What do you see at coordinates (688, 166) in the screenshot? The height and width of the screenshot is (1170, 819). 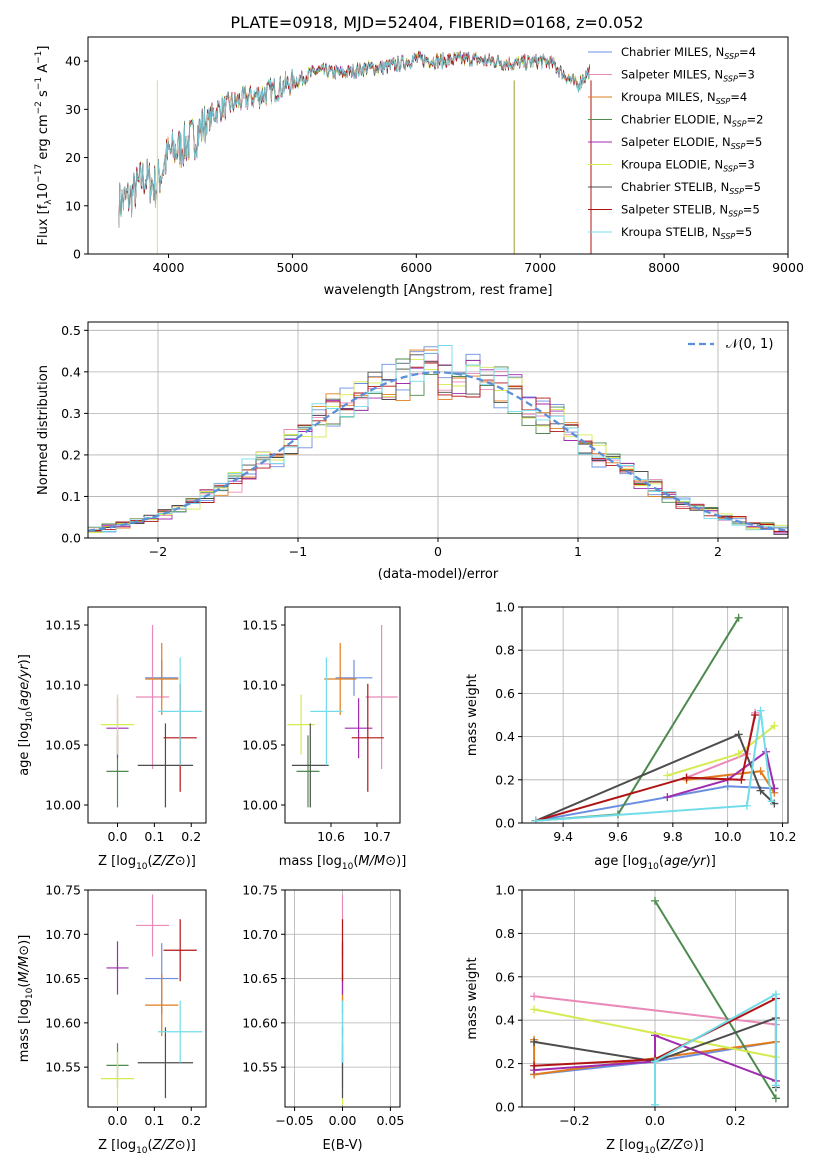 I see `legend-entry: Kroupa ELODIE, NSSP=3` at bounding box center [688, 166].